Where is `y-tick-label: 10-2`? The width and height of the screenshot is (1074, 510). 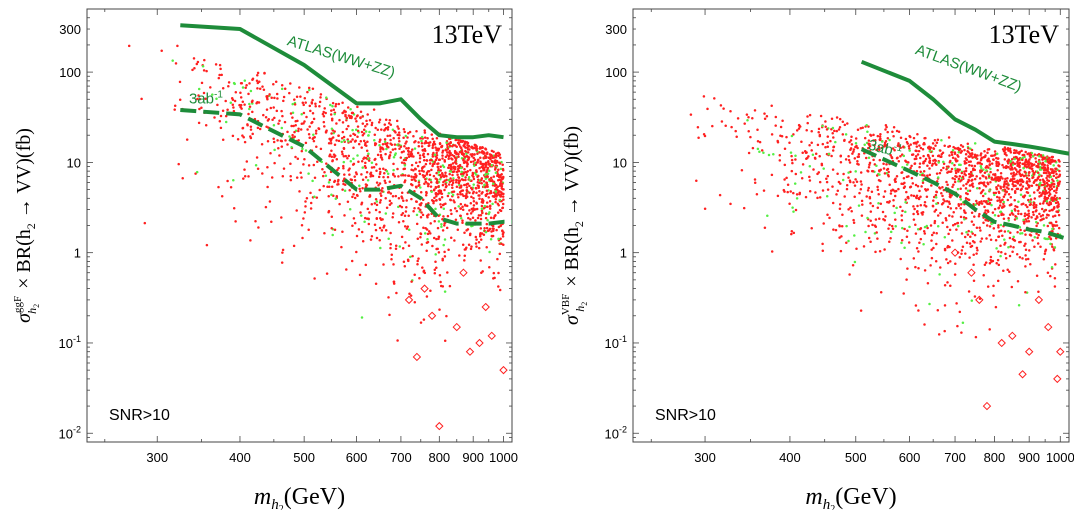 y-tick-label: 10-2 is located at coordinates (616, 432).